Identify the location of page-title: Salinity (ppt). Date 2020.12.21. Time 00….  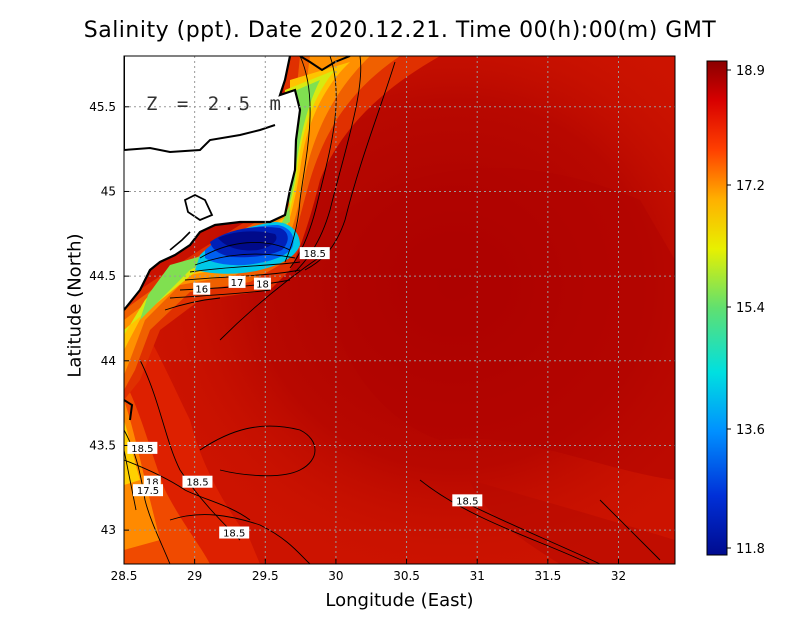
(400, 30).